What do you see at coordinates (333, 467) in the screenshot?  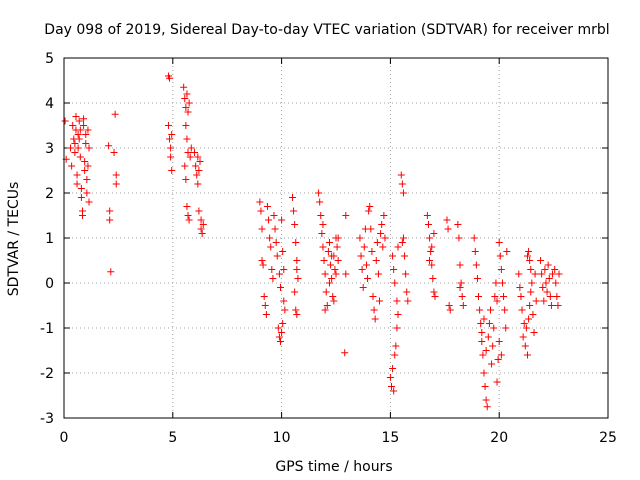 I see `x-axis-title: GPS time / hours` at bounding box center [333, 467].